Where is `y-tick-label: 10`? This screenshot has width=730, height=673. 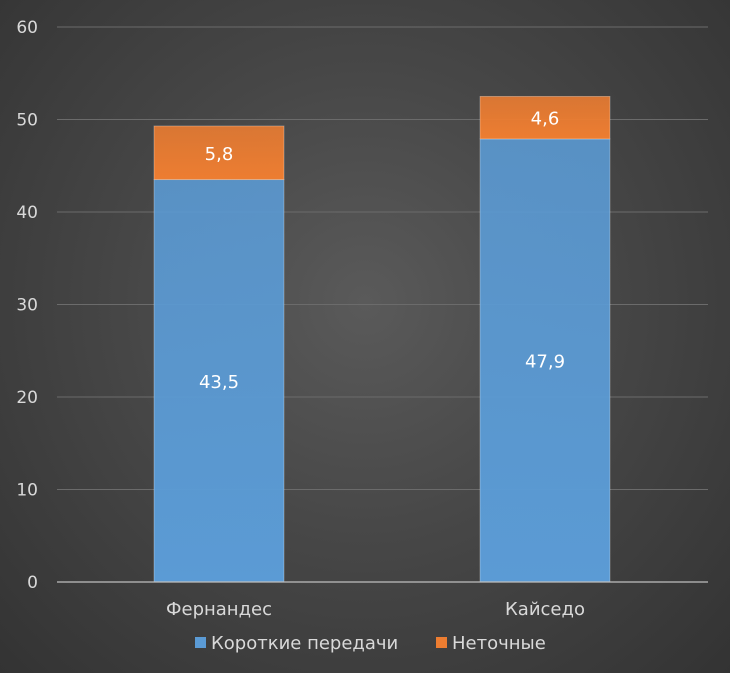
y-tick-label: 10 is located at coordinates (27, 491).